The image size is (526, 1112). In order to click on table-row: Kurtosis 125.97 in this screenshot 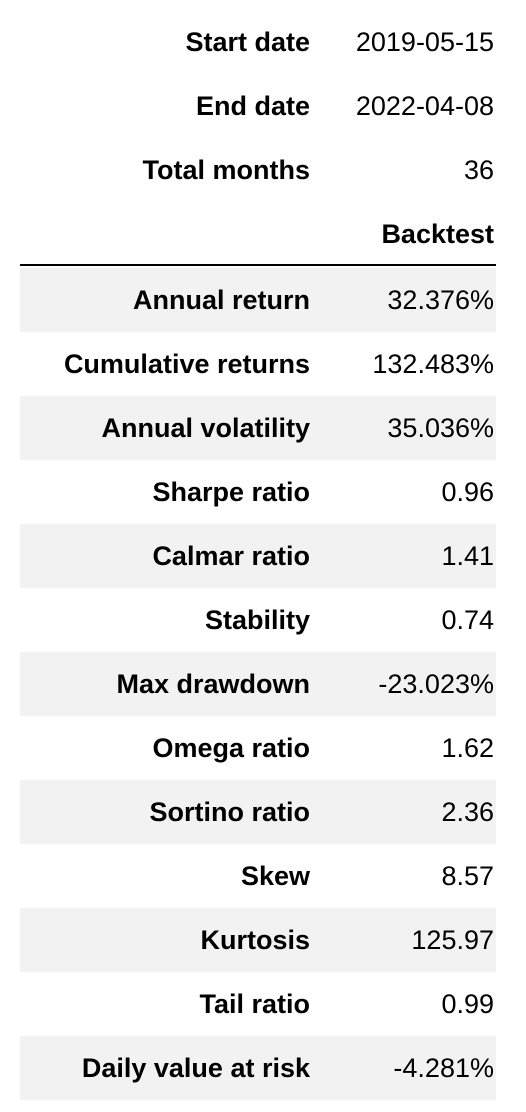, I will do `click(258, 940)`.